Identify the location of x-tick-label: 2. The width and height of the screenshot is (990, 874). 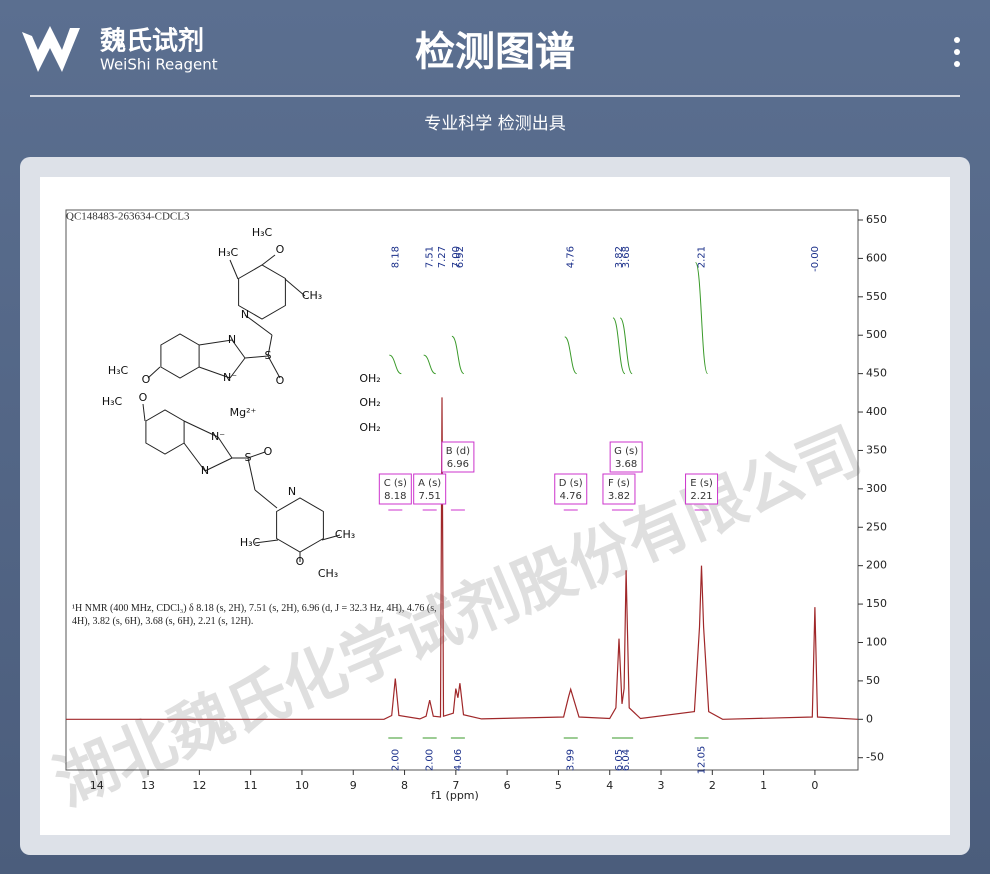
(712, 785).